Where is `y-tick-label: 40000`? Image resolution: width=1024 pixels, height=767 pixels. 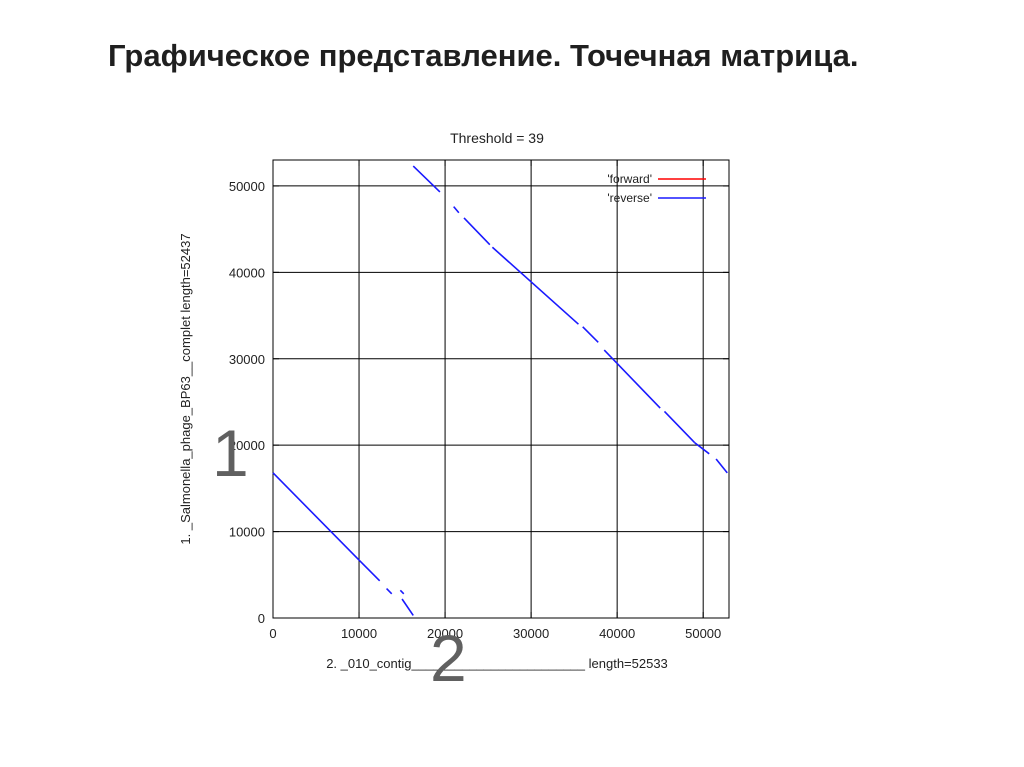
y-tick-label: 40000 is located at coordinates (247, 272).